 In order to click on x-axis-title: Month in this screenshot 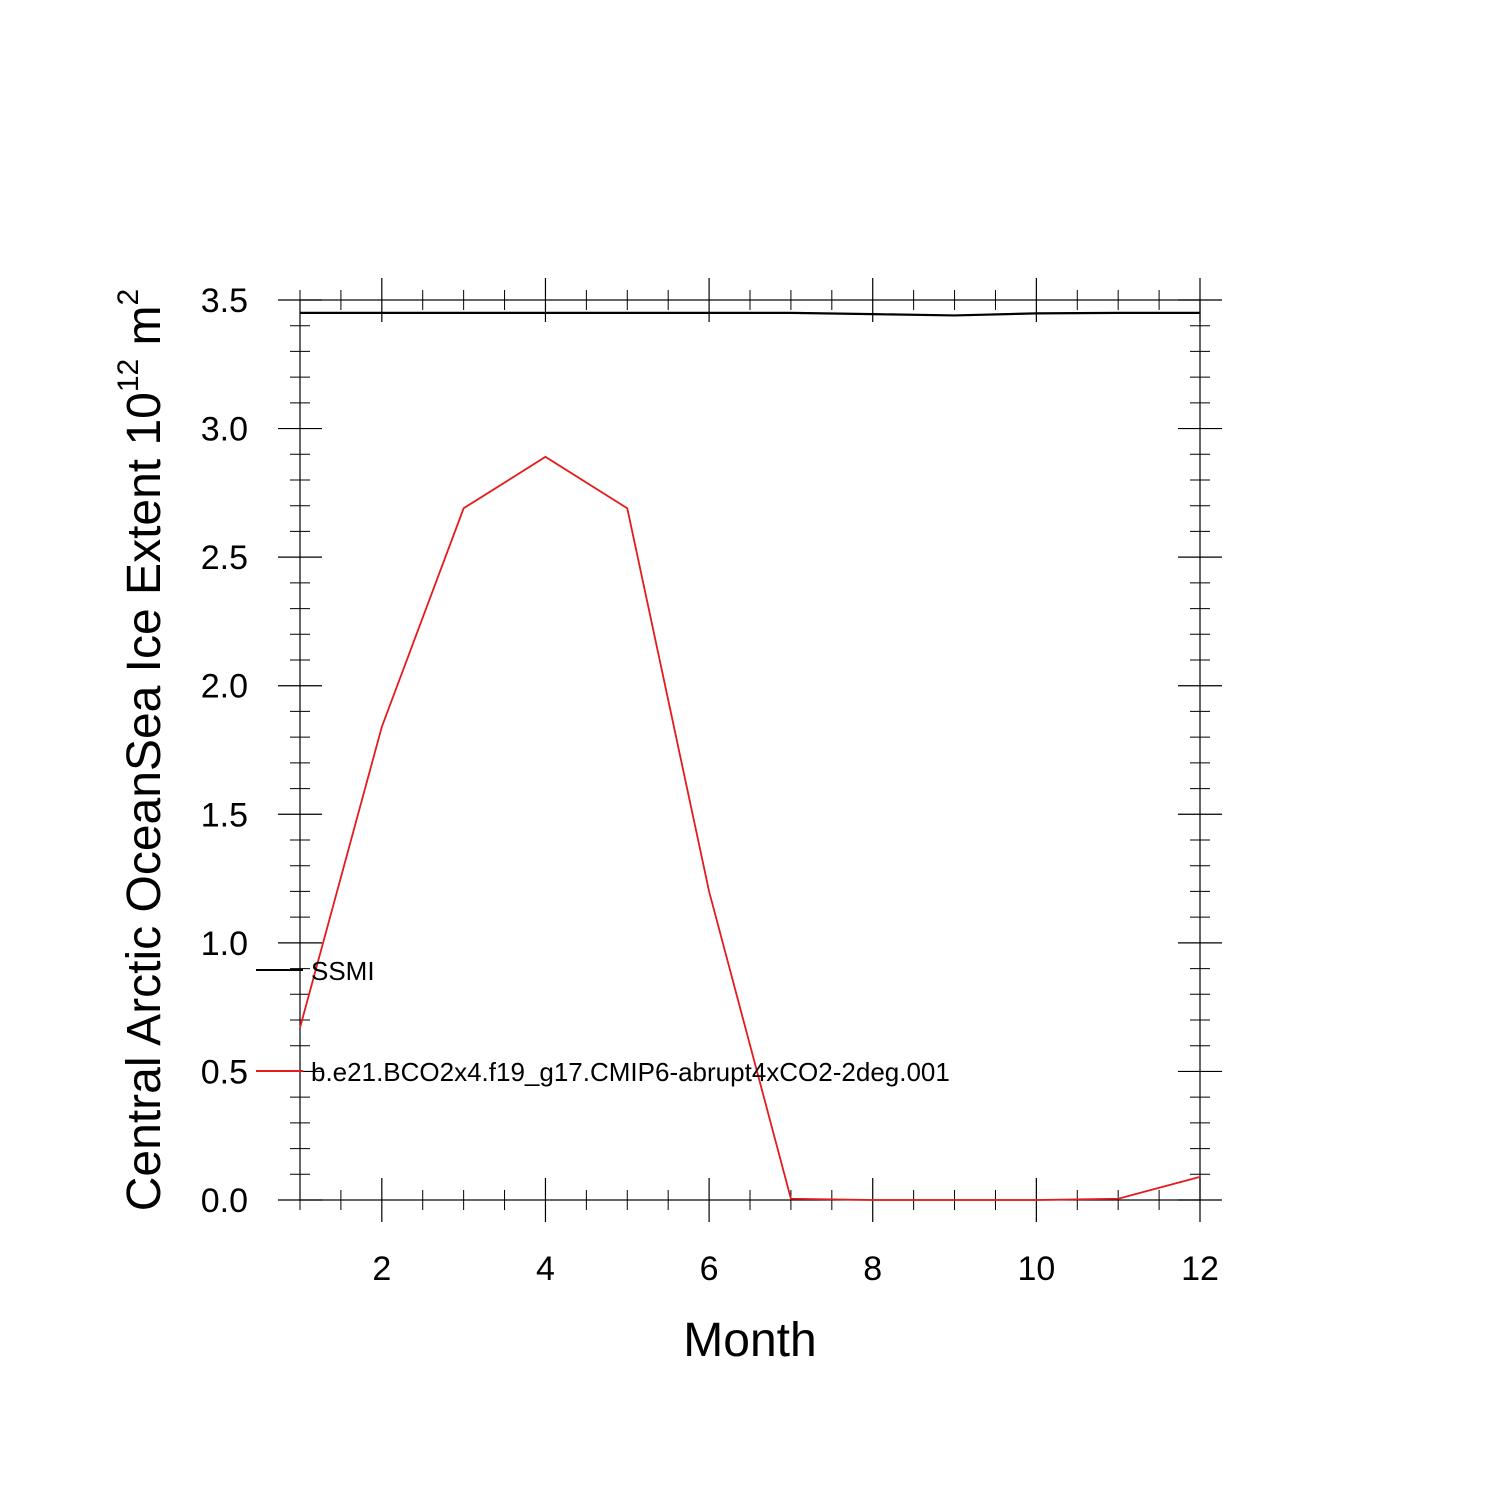, I will do `click(749, 1340)`.